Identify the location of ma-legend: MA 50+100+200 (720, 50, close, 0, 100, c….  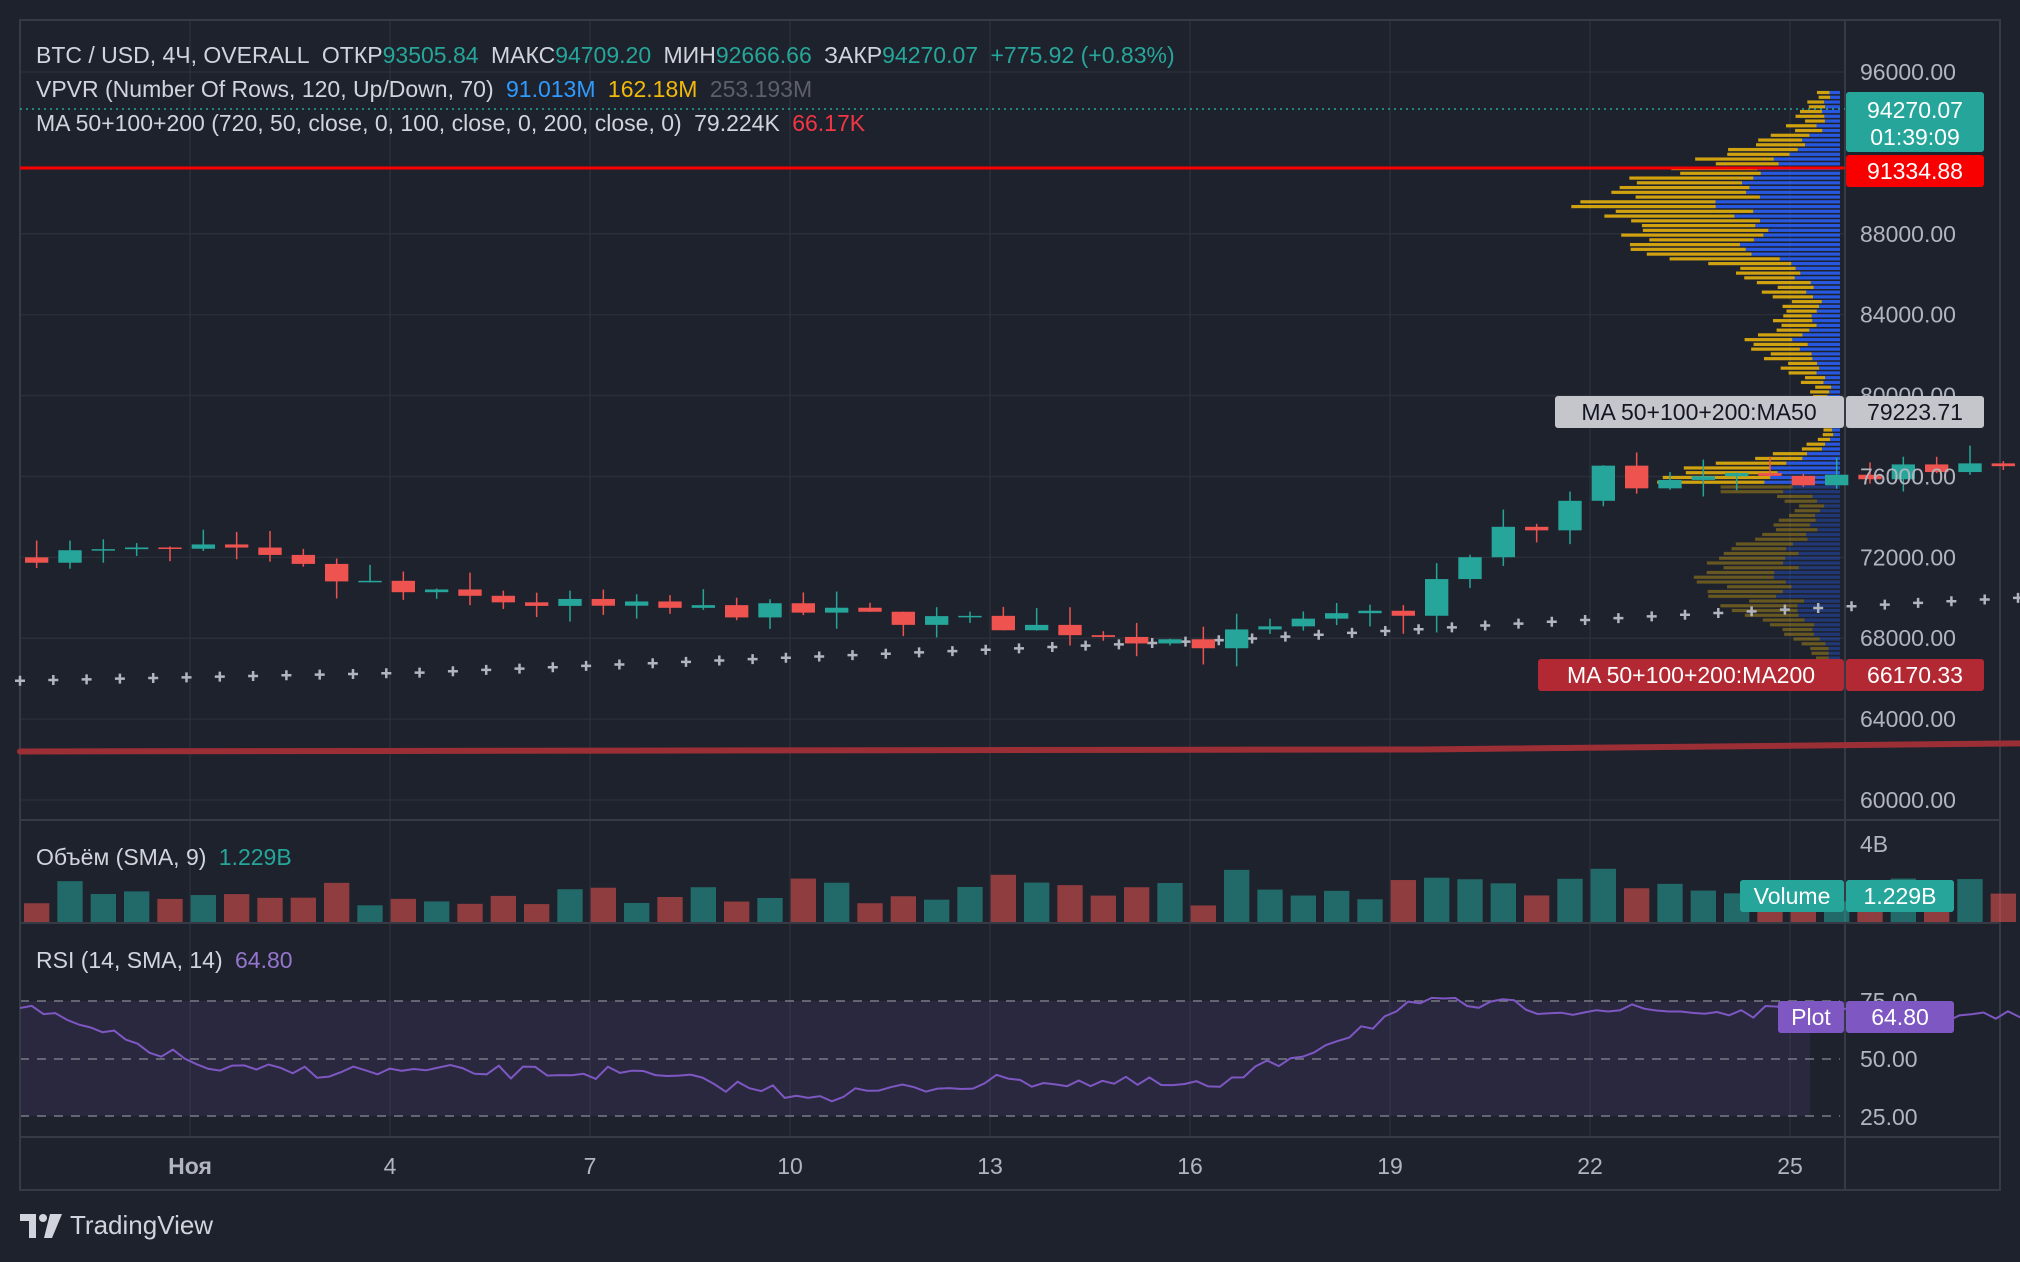
(453, 123).